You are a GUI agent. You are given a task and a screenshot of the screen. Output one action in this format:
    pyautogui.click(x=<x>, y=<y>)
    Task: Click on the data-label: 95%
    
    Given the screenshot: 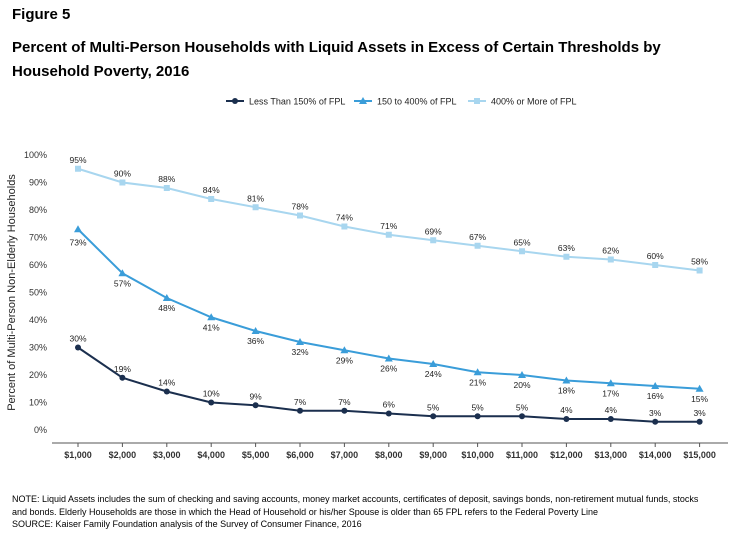 What is the action you would take?
    pyautogui.click(x=77, y=160)
    